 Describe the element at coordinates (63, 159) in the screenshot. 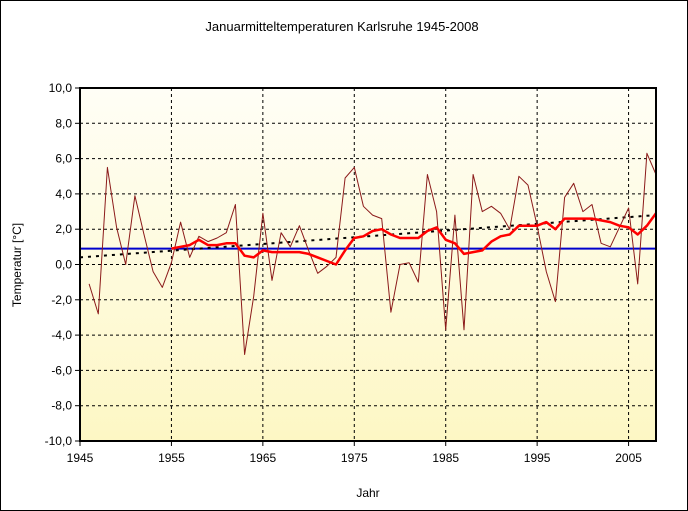

I see `y-tick-label: 6,0` at that location.